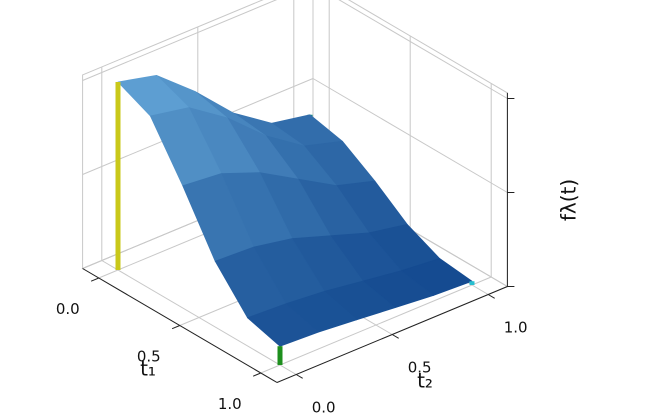 This screenshot has width=658, height=418. What do you see at coordinates (420, 367) in the screenshot?
I see `y-tick-label: 0.5` at bounding box center [420, 367].